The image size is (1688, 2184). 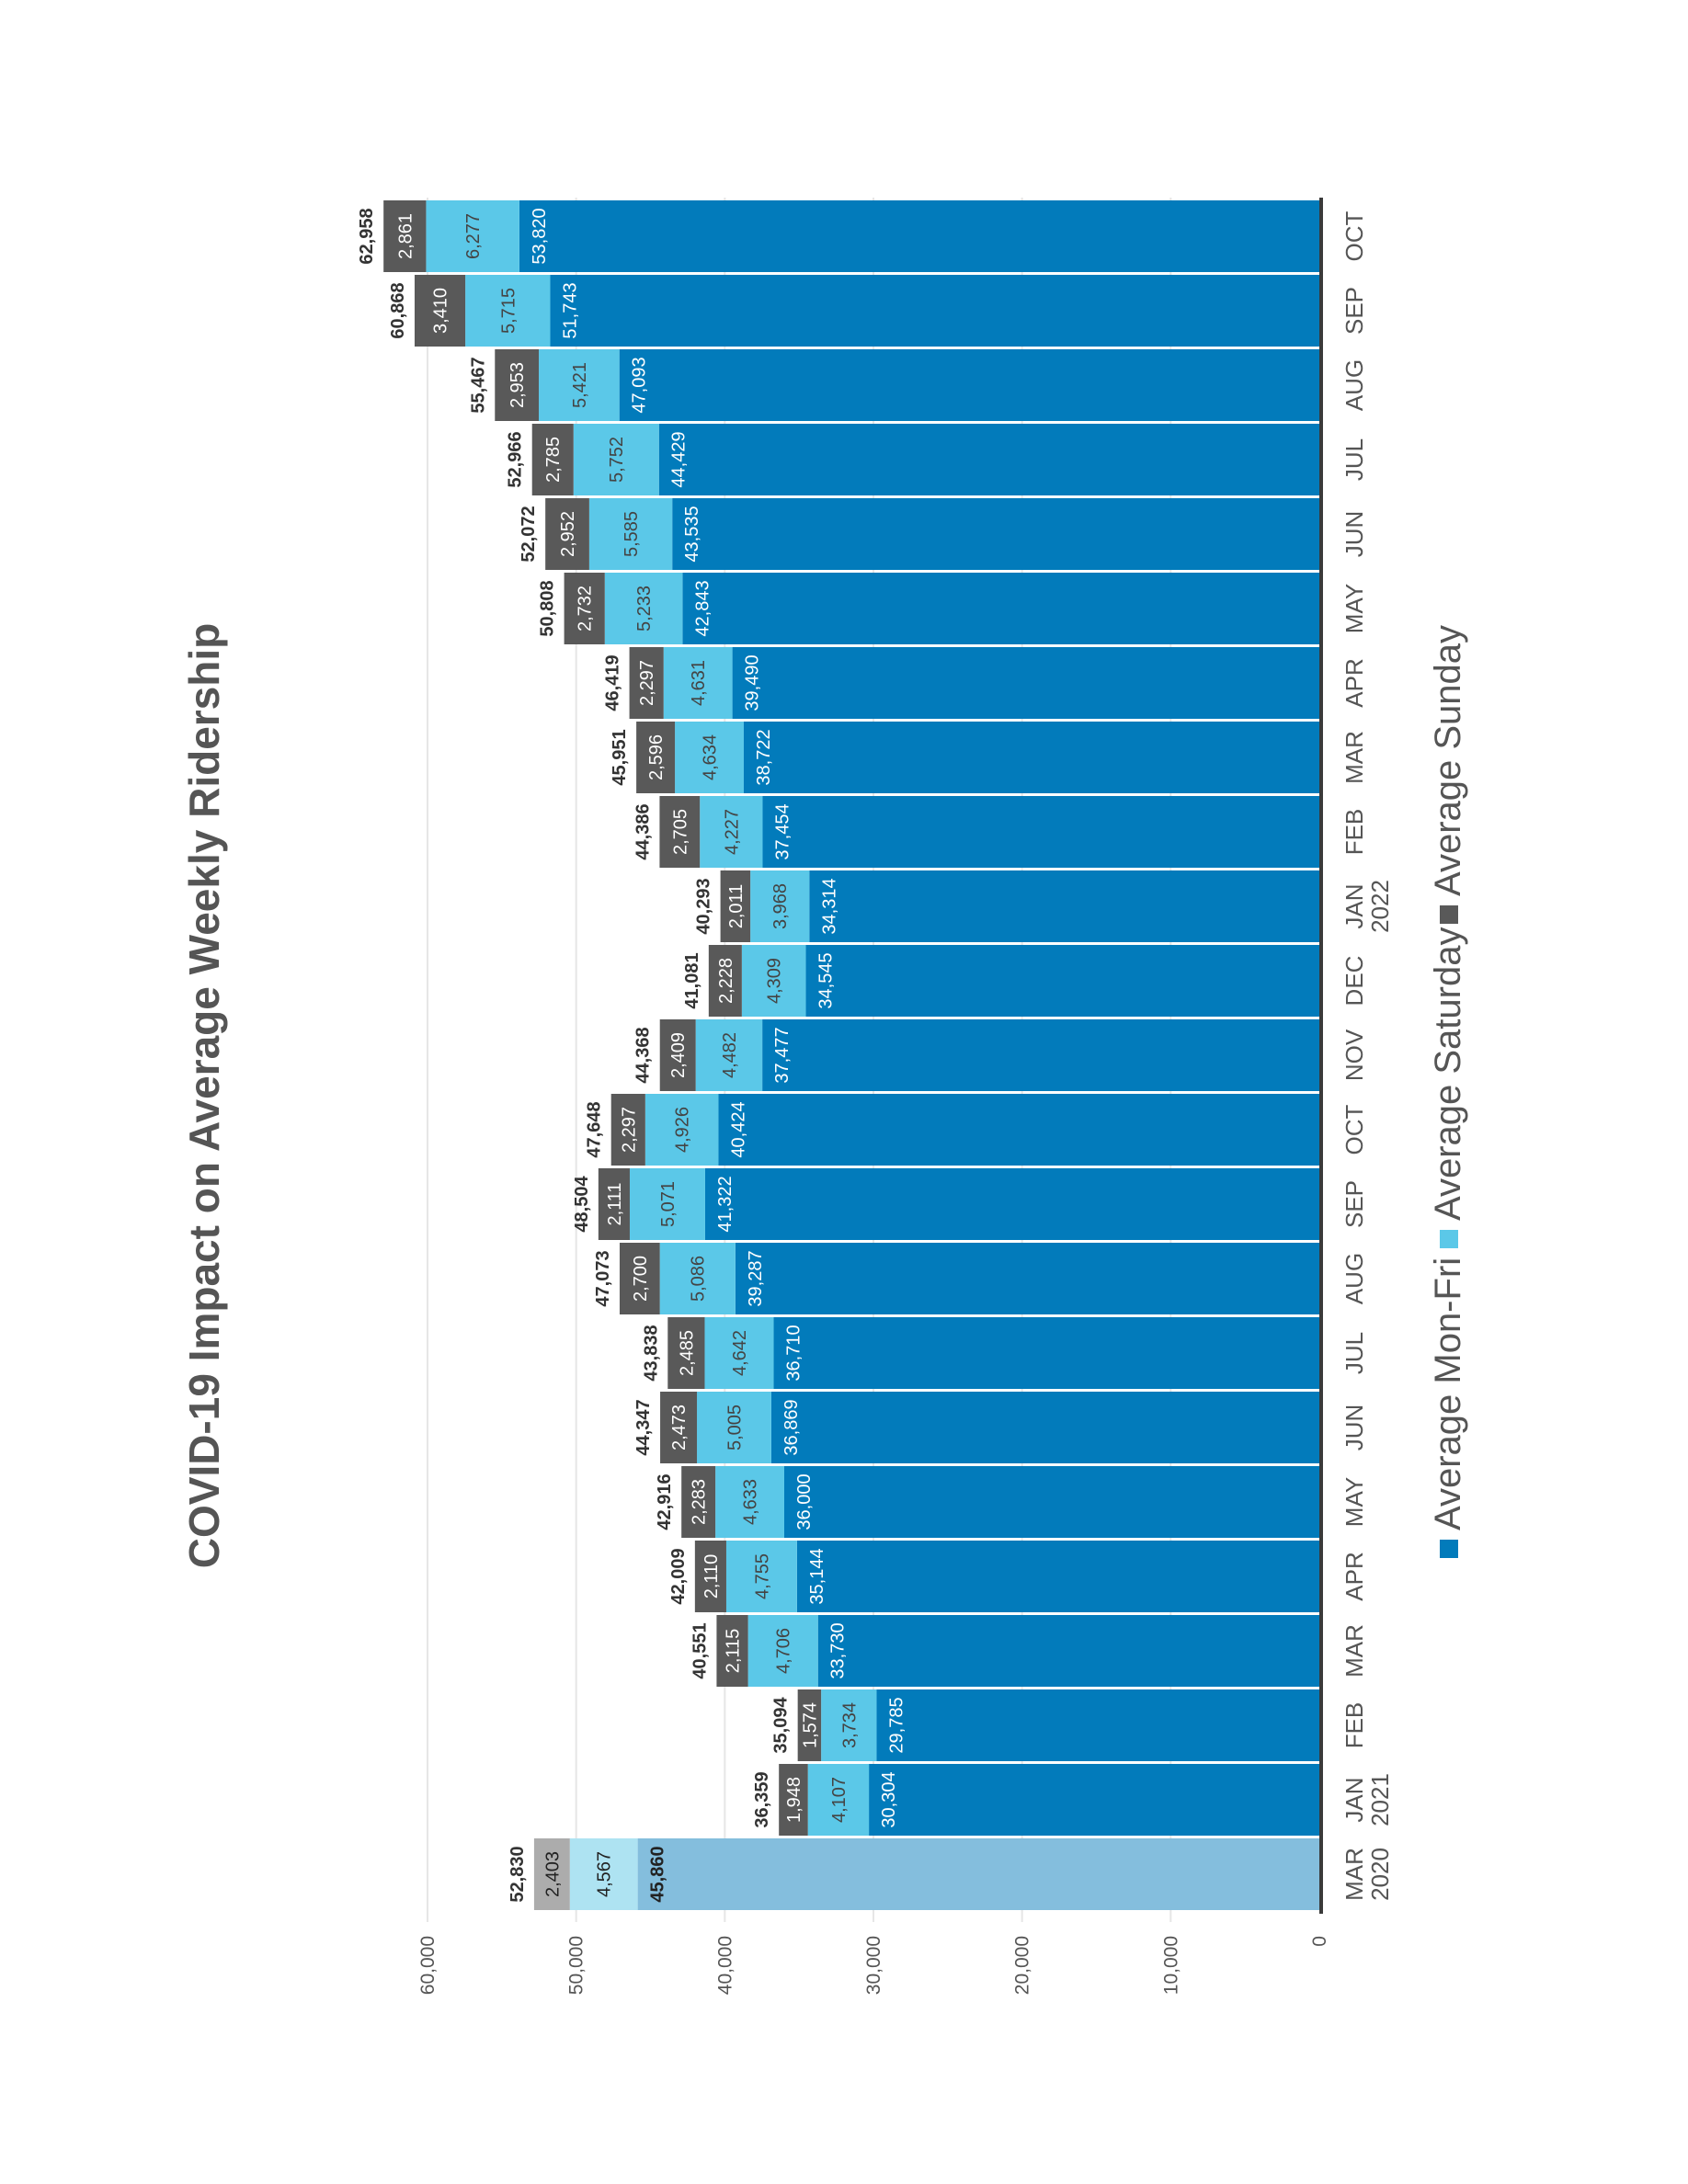 I want to click on y-tick-label: 30,000, so click(x=874, y=1965).